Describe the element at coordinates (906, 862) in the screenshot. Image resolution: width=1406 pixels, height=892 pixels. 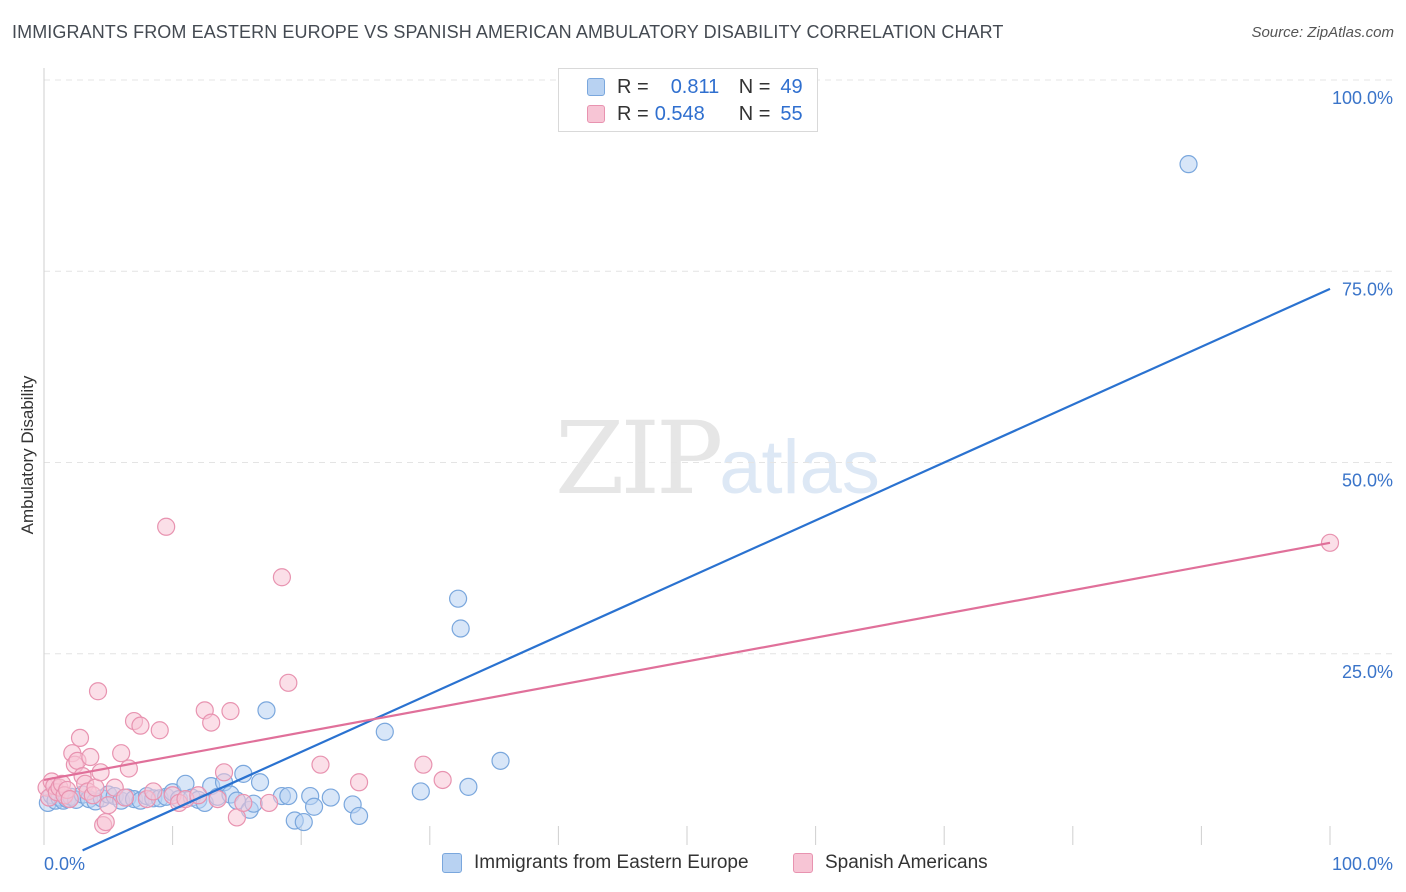
I see `legend-series-label: Spanish Americans` at that location.